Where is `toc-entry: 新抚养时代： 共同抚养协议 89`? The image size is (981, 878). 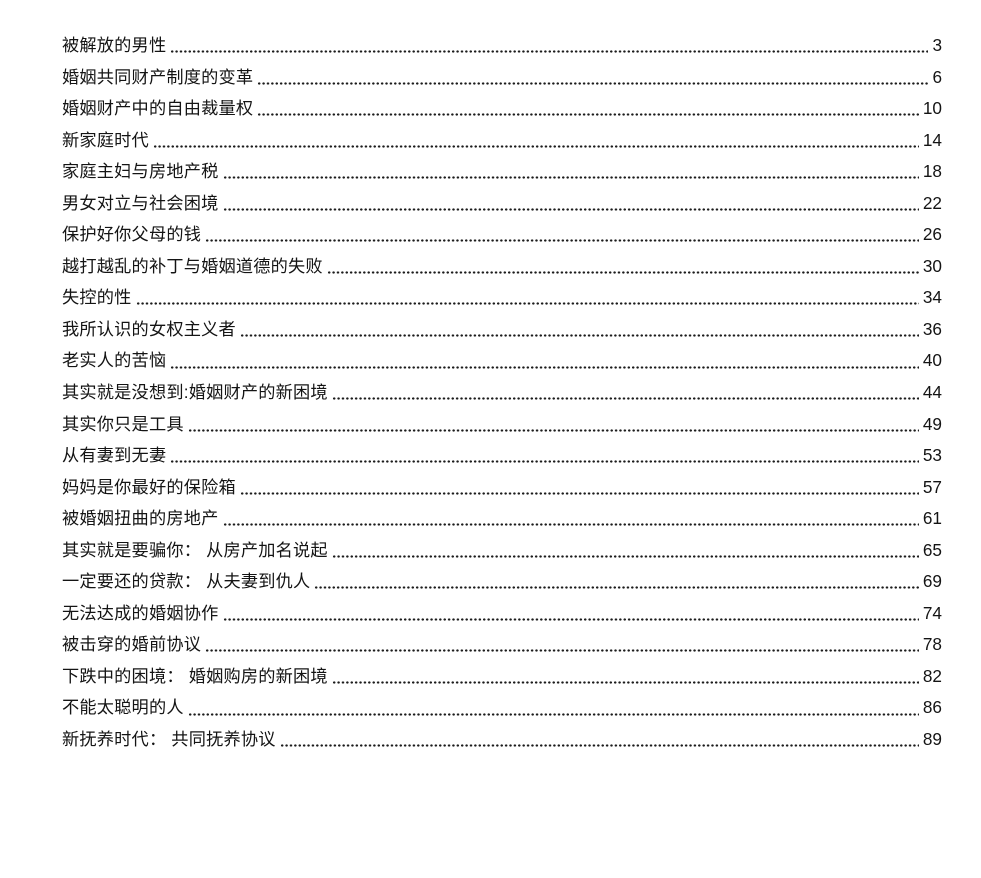 toc-entry: 新抚养时代： 共同抚养协议 89 is located at coordinates (502, 740).